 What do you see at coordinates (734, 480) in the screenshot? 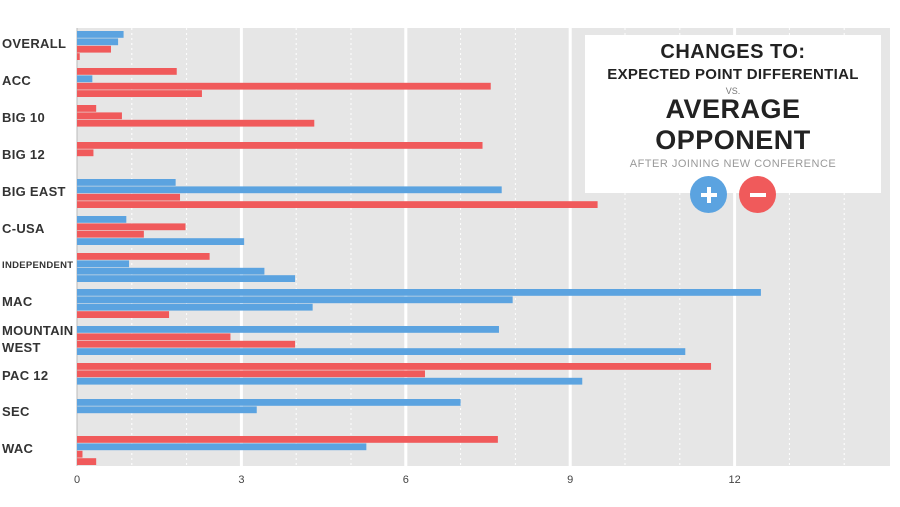
I see `x-tick-label: 12` at bounding box center [734, 480].